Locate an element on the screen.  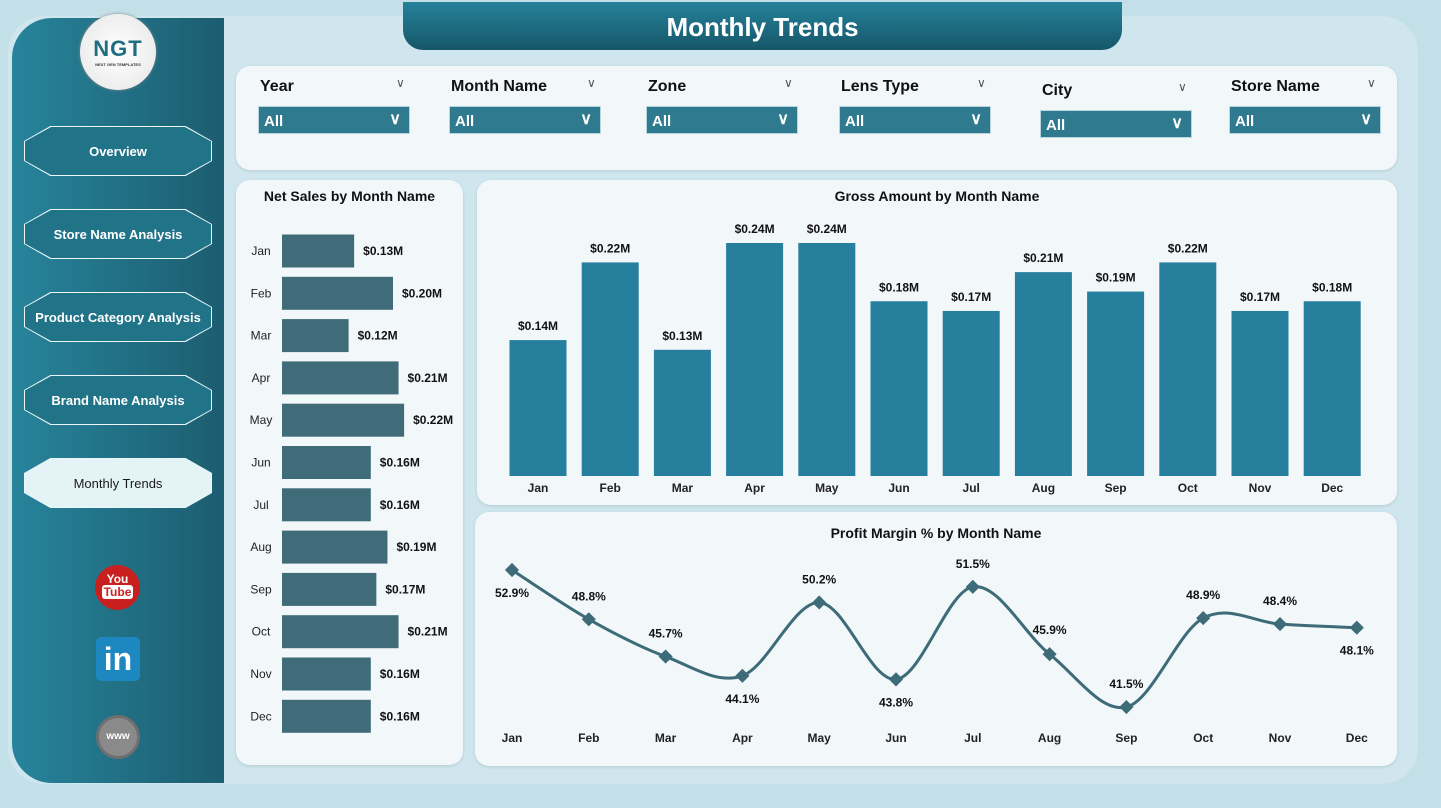
data-label: $0.18M is located at coordinates (899, 287).